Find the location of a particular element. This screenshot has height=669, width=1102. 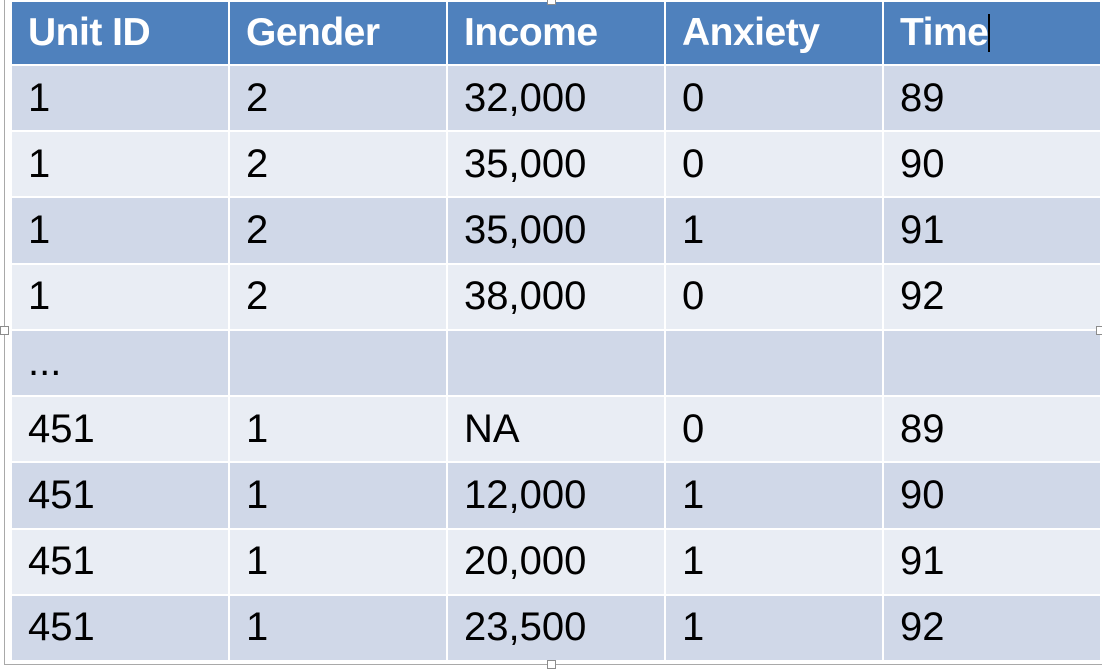

table-row: 1 2 32,000 0 89 is located at coordinates (556, 98).